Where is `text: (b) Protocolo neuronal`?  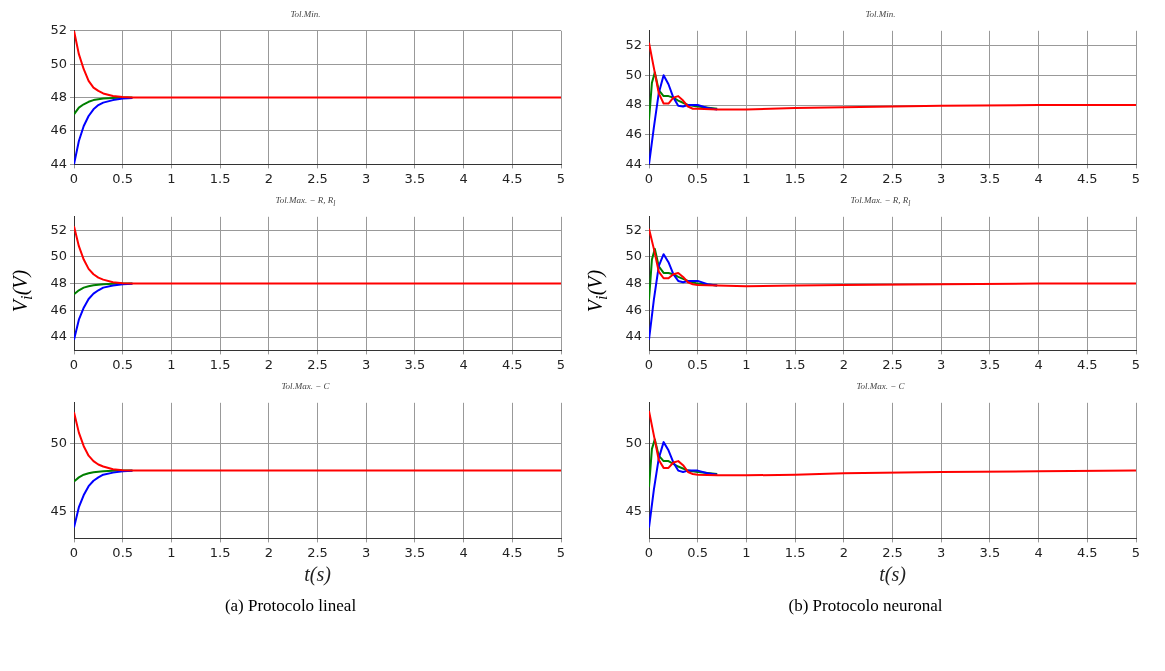
text: (b) Protocolo neuronal is located at coordinates (865, 606).